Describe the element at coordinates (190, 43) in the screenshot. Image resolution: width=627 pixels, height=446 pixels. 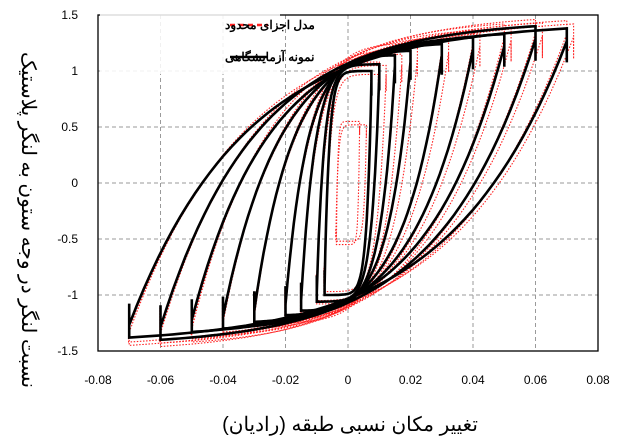
I see `legend-box` at that location.